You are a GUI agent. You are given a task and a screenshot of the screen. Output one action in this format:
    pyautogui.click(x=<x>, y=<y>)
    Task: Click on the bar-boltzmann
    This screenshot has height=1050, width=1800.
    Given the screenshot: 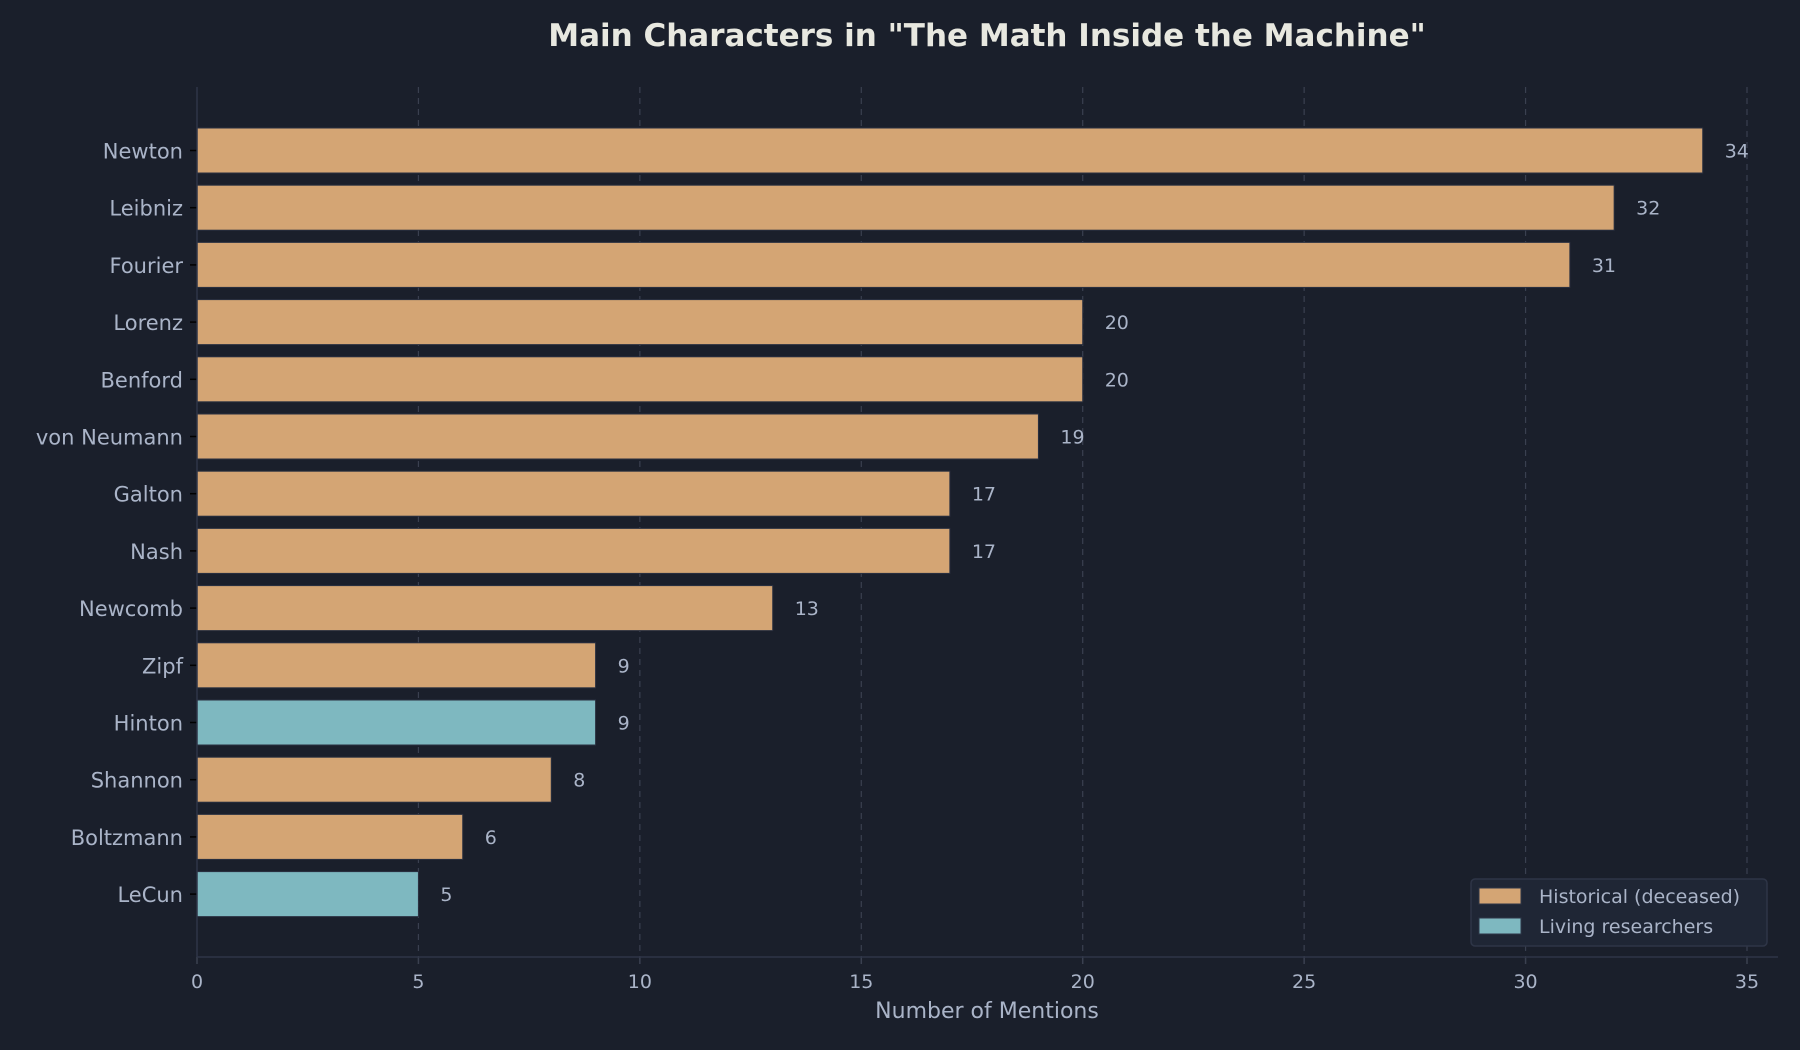 What is the action you would take?
    pyautogui.click(x=330, y=836)
    